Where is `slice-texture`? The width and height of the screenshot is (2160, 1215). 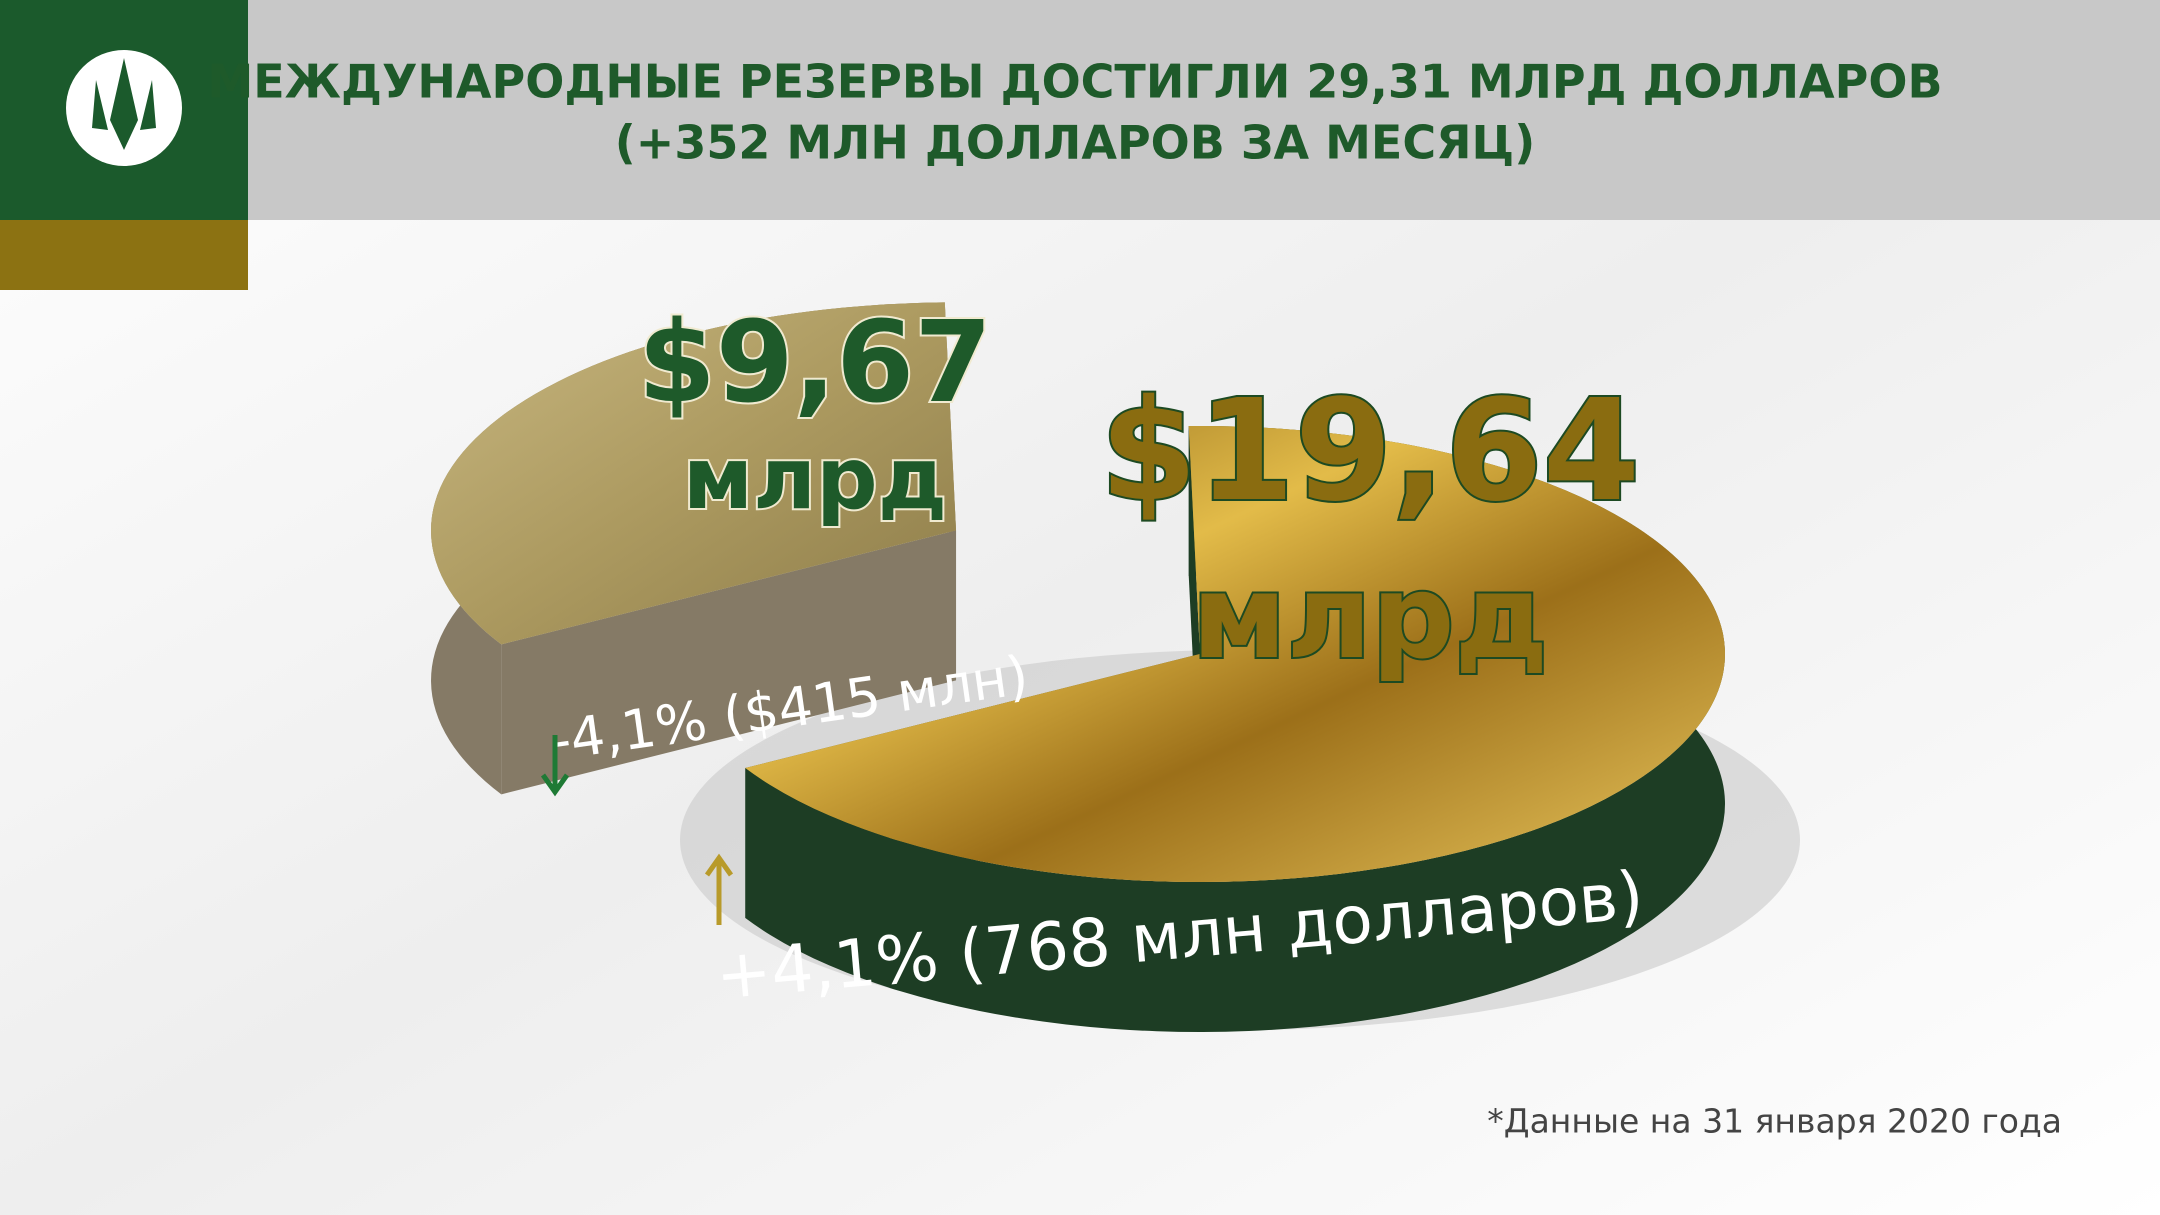
slice-texture is located at coordinates (694, 473).